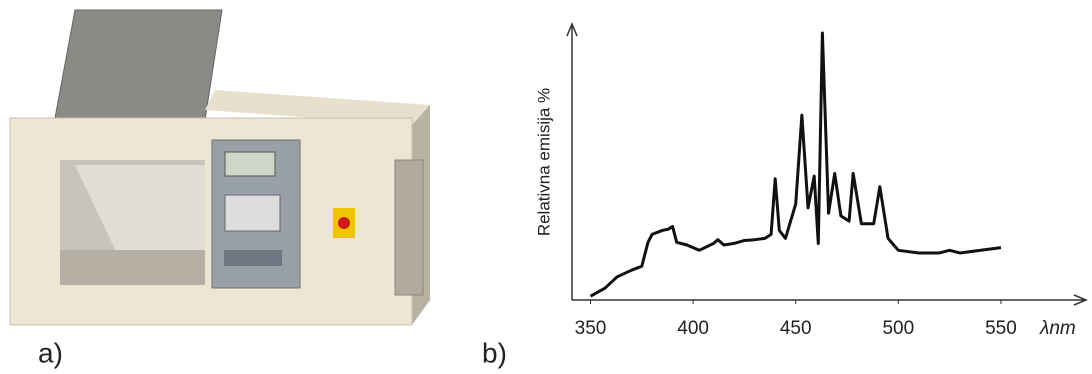 The height and width of the screenshot is (374, 1092). Describe the element at coordinates (543, 162) in the screenshot. I see `y-axis-label: Relativna emisija %` at that location.